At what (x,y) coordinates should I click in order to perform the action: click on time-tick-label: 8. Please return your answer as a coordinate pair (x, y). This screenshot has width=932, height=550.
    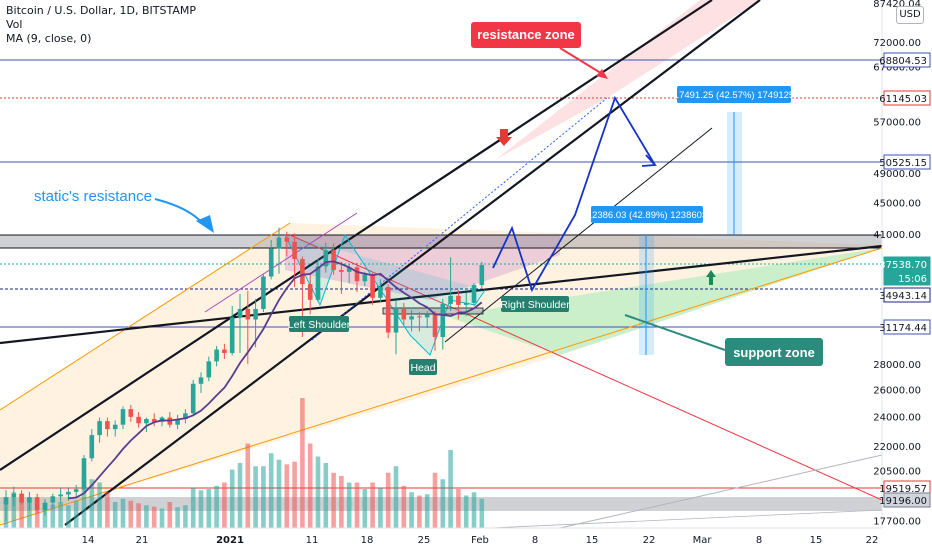
    Looking at the image, I should click on (535, 540).